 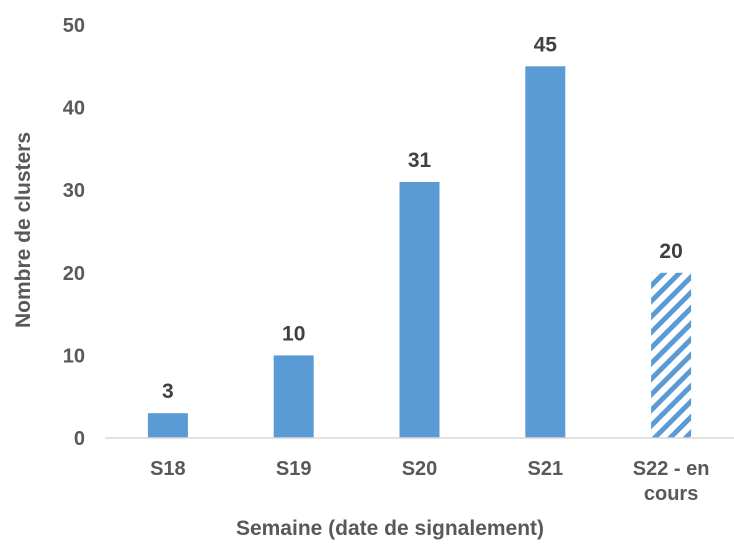 I want to click on y-tick-label: 0, so click(x=79, y=439).